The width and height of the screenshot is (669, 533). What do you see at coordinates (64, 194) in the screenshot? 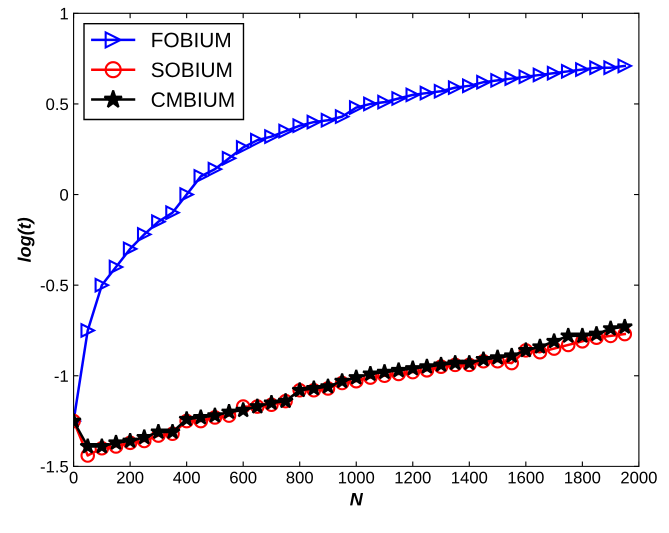
I see `y-tick-label: 0` at bounding box center [64, 194].